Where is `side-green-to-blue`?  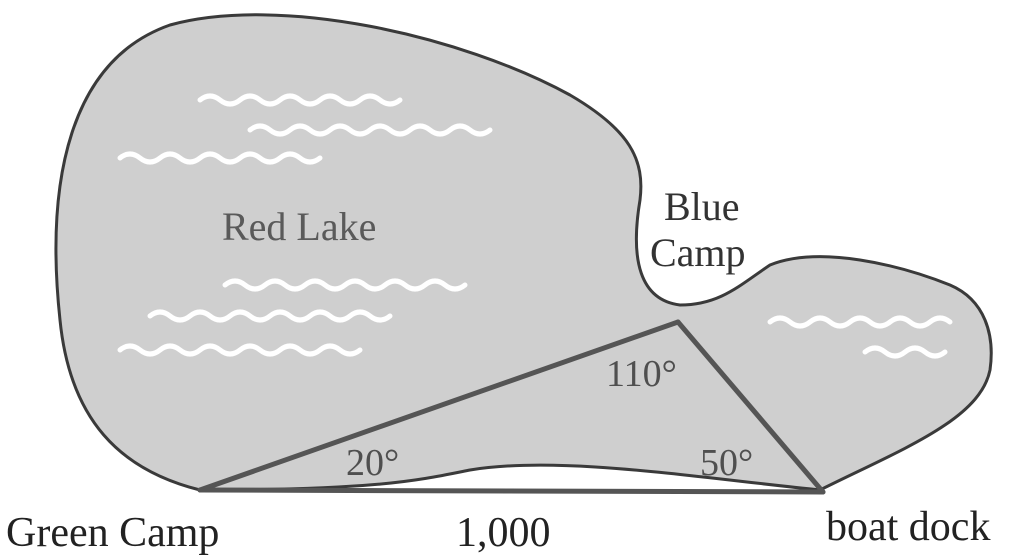
side-green-to-blue is located at coordinates (439, 406).